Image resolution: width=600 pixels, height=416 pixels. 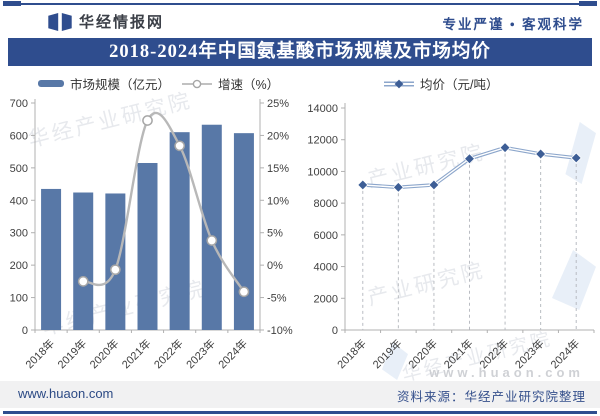 What do you see at coordinates (19, 266) in the screenshot?
I see `svg-text: 200` at bounding box center [19, 266].